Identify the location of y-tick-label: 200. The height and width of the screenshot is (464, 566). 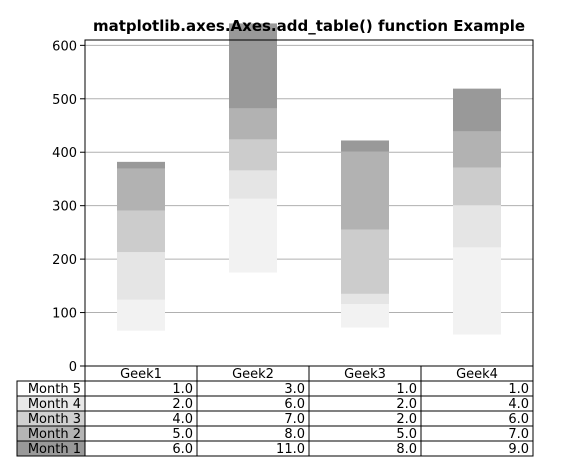
(64, 260).